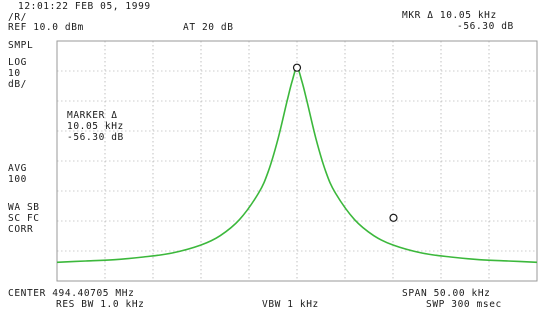 The width and height of the screenshot is (546, 321). I want to click on frequency-span: SPAN 50.00 kHz, so click(446, 293).